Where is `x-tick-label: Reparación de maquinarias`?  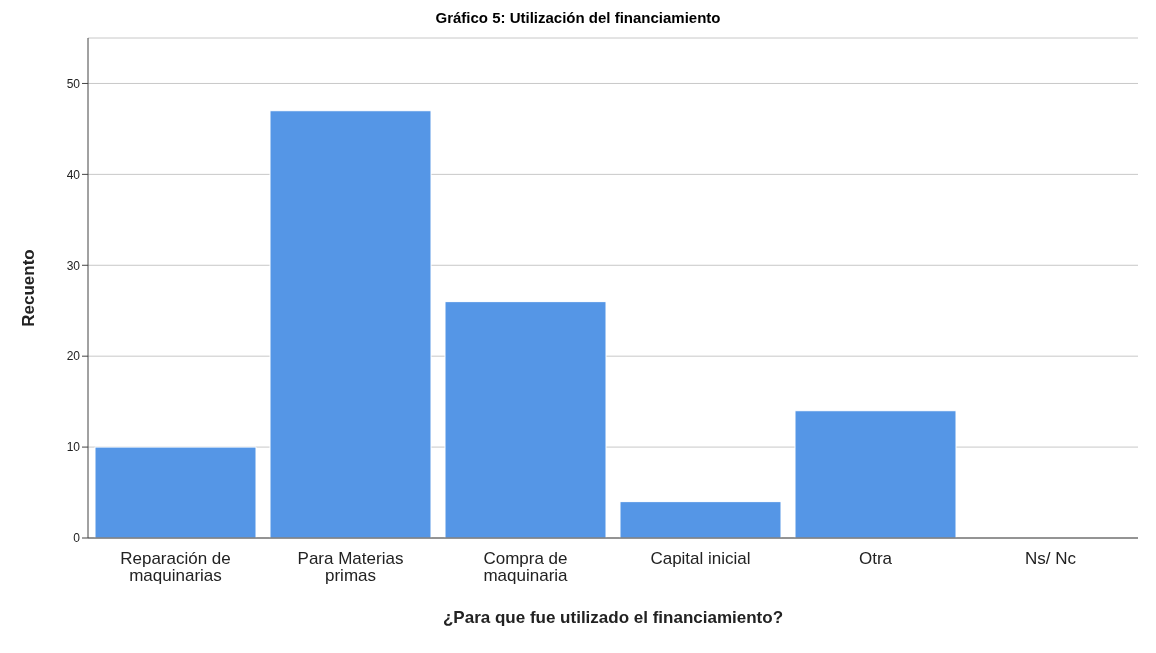 x-tick-label: Reparación de maquinarias is located at coordinates (175, 567).